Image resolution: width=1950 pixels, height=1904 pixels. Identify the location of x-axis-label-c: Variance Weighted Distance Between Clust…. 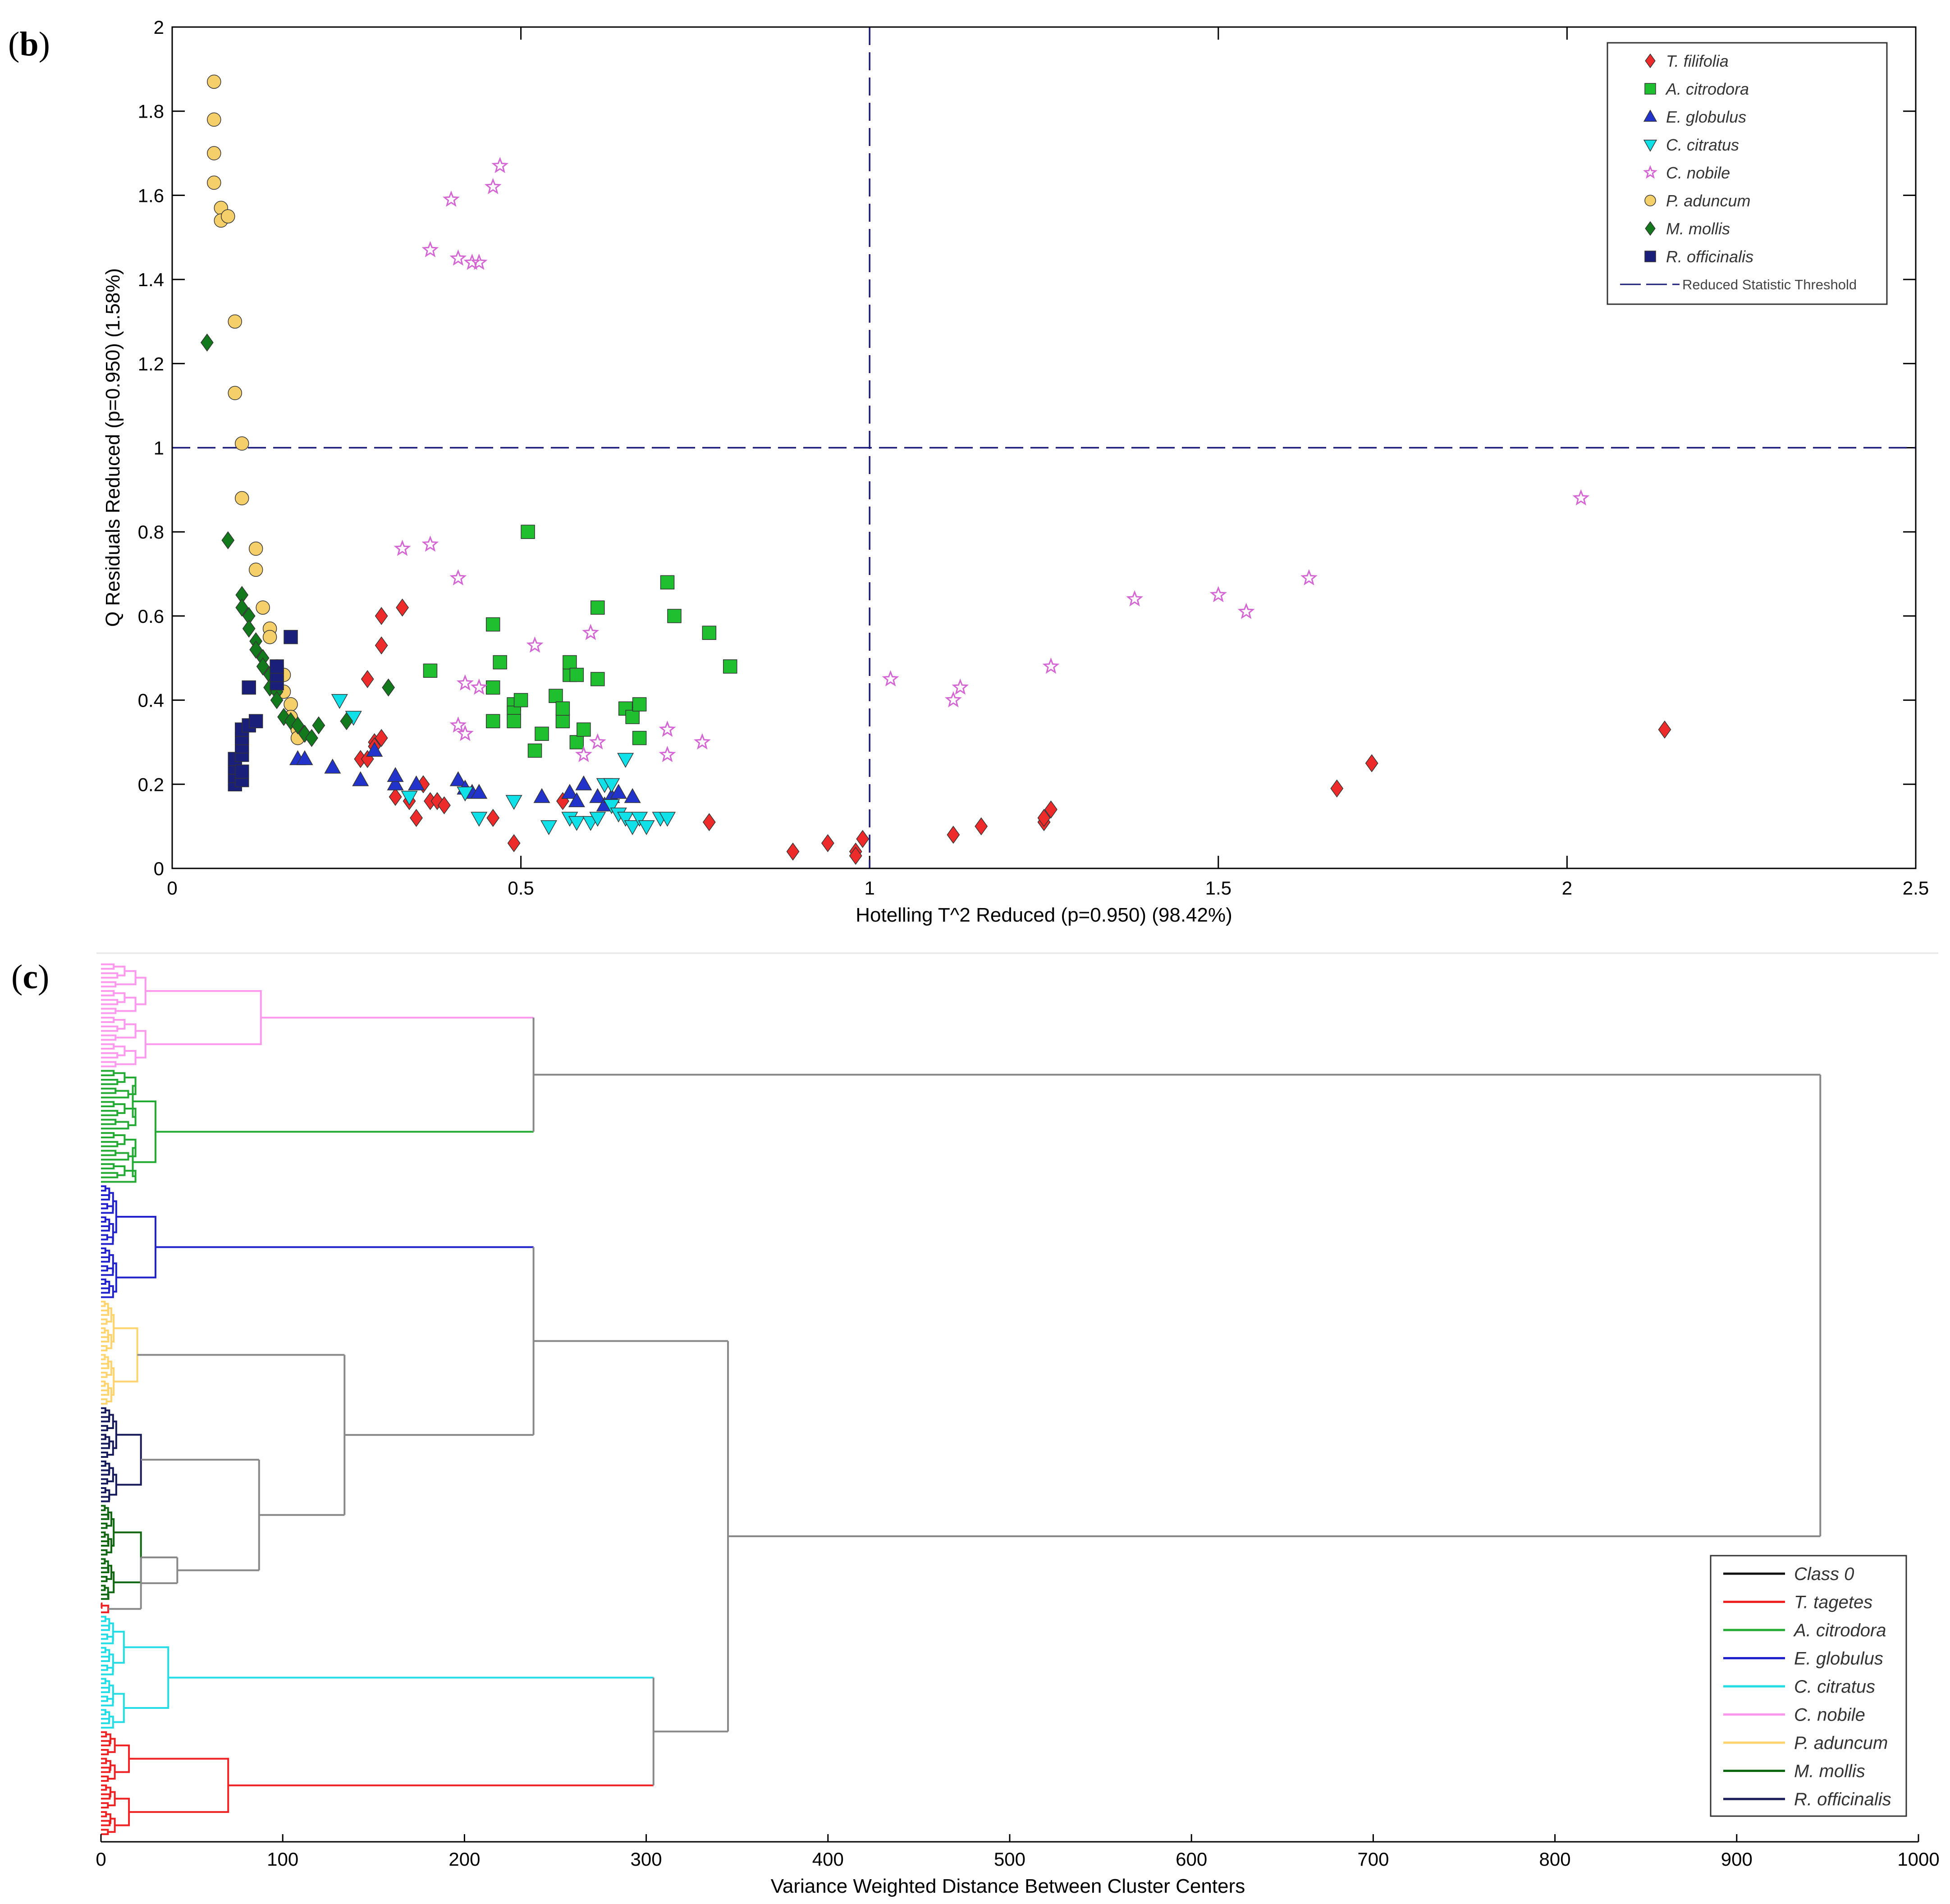
(1008, 1886).